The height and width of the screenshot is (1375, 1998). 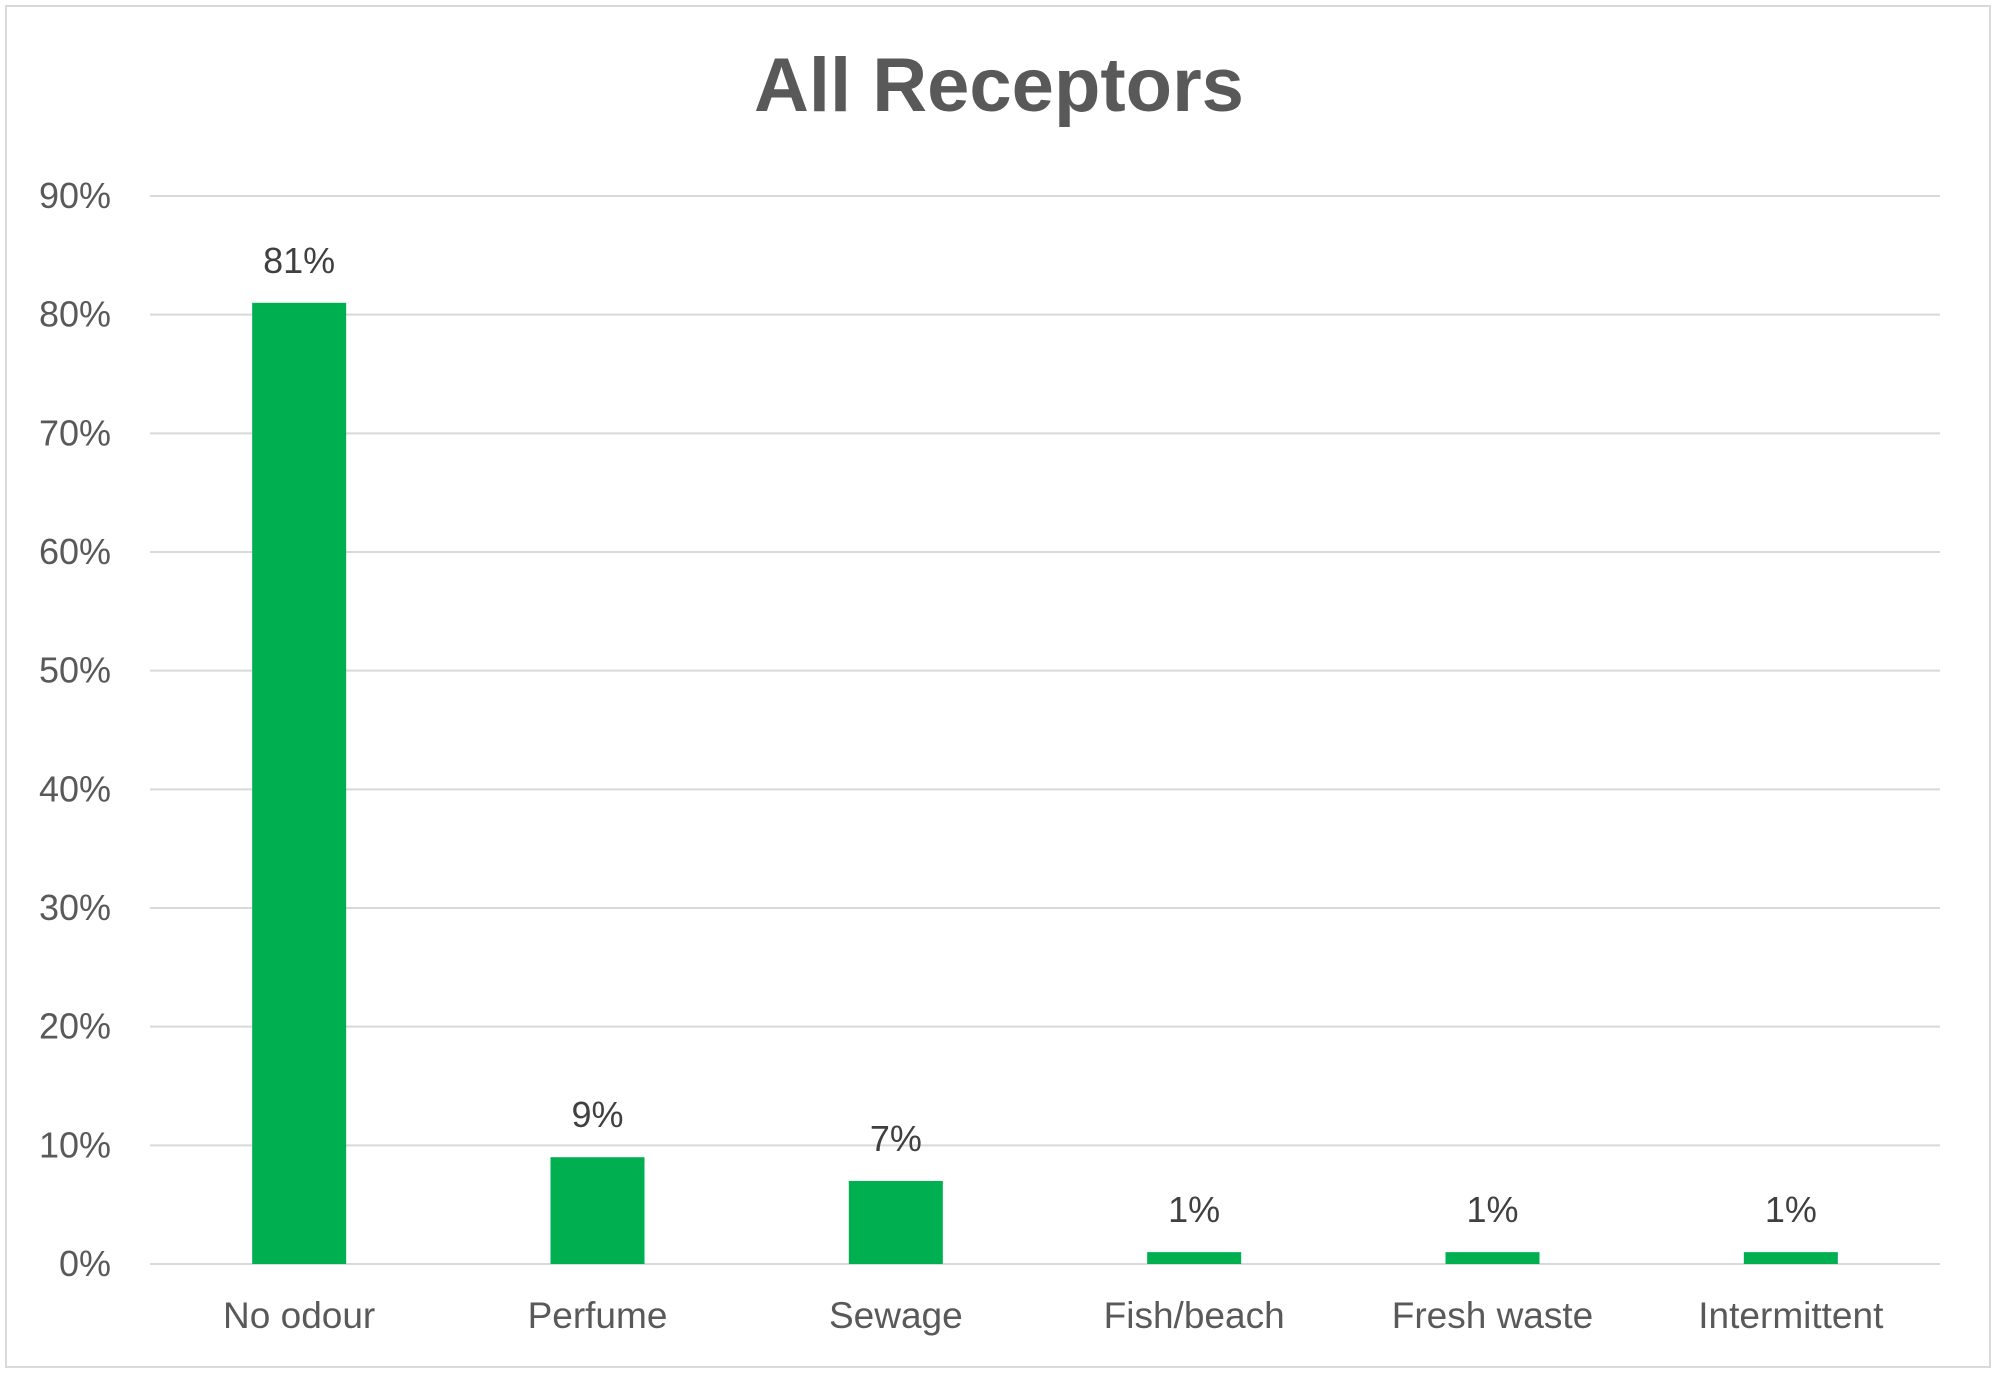 I want to click on category-label: Fish/beach, so click(x=1194, y=1315).